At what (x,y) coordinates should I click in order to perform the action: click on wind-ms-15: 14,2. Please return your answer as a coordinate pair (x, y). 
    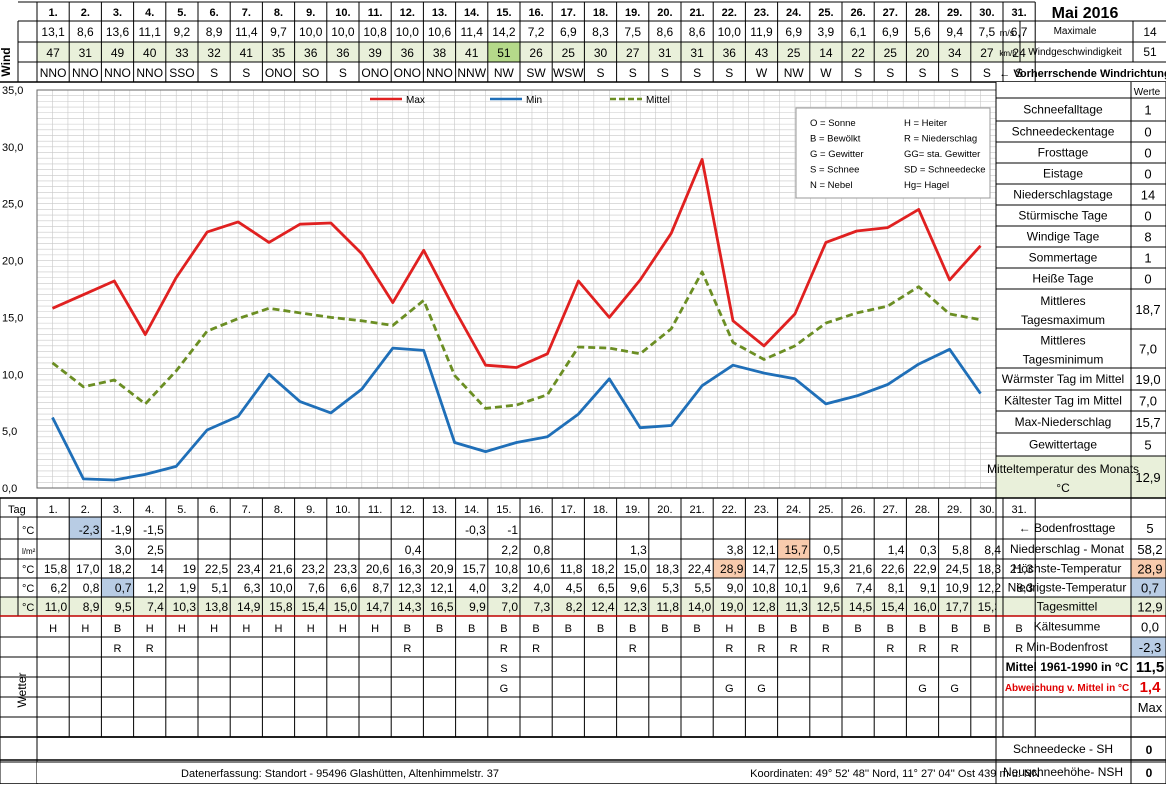
    Looking at the image, I should click on (504, 32).